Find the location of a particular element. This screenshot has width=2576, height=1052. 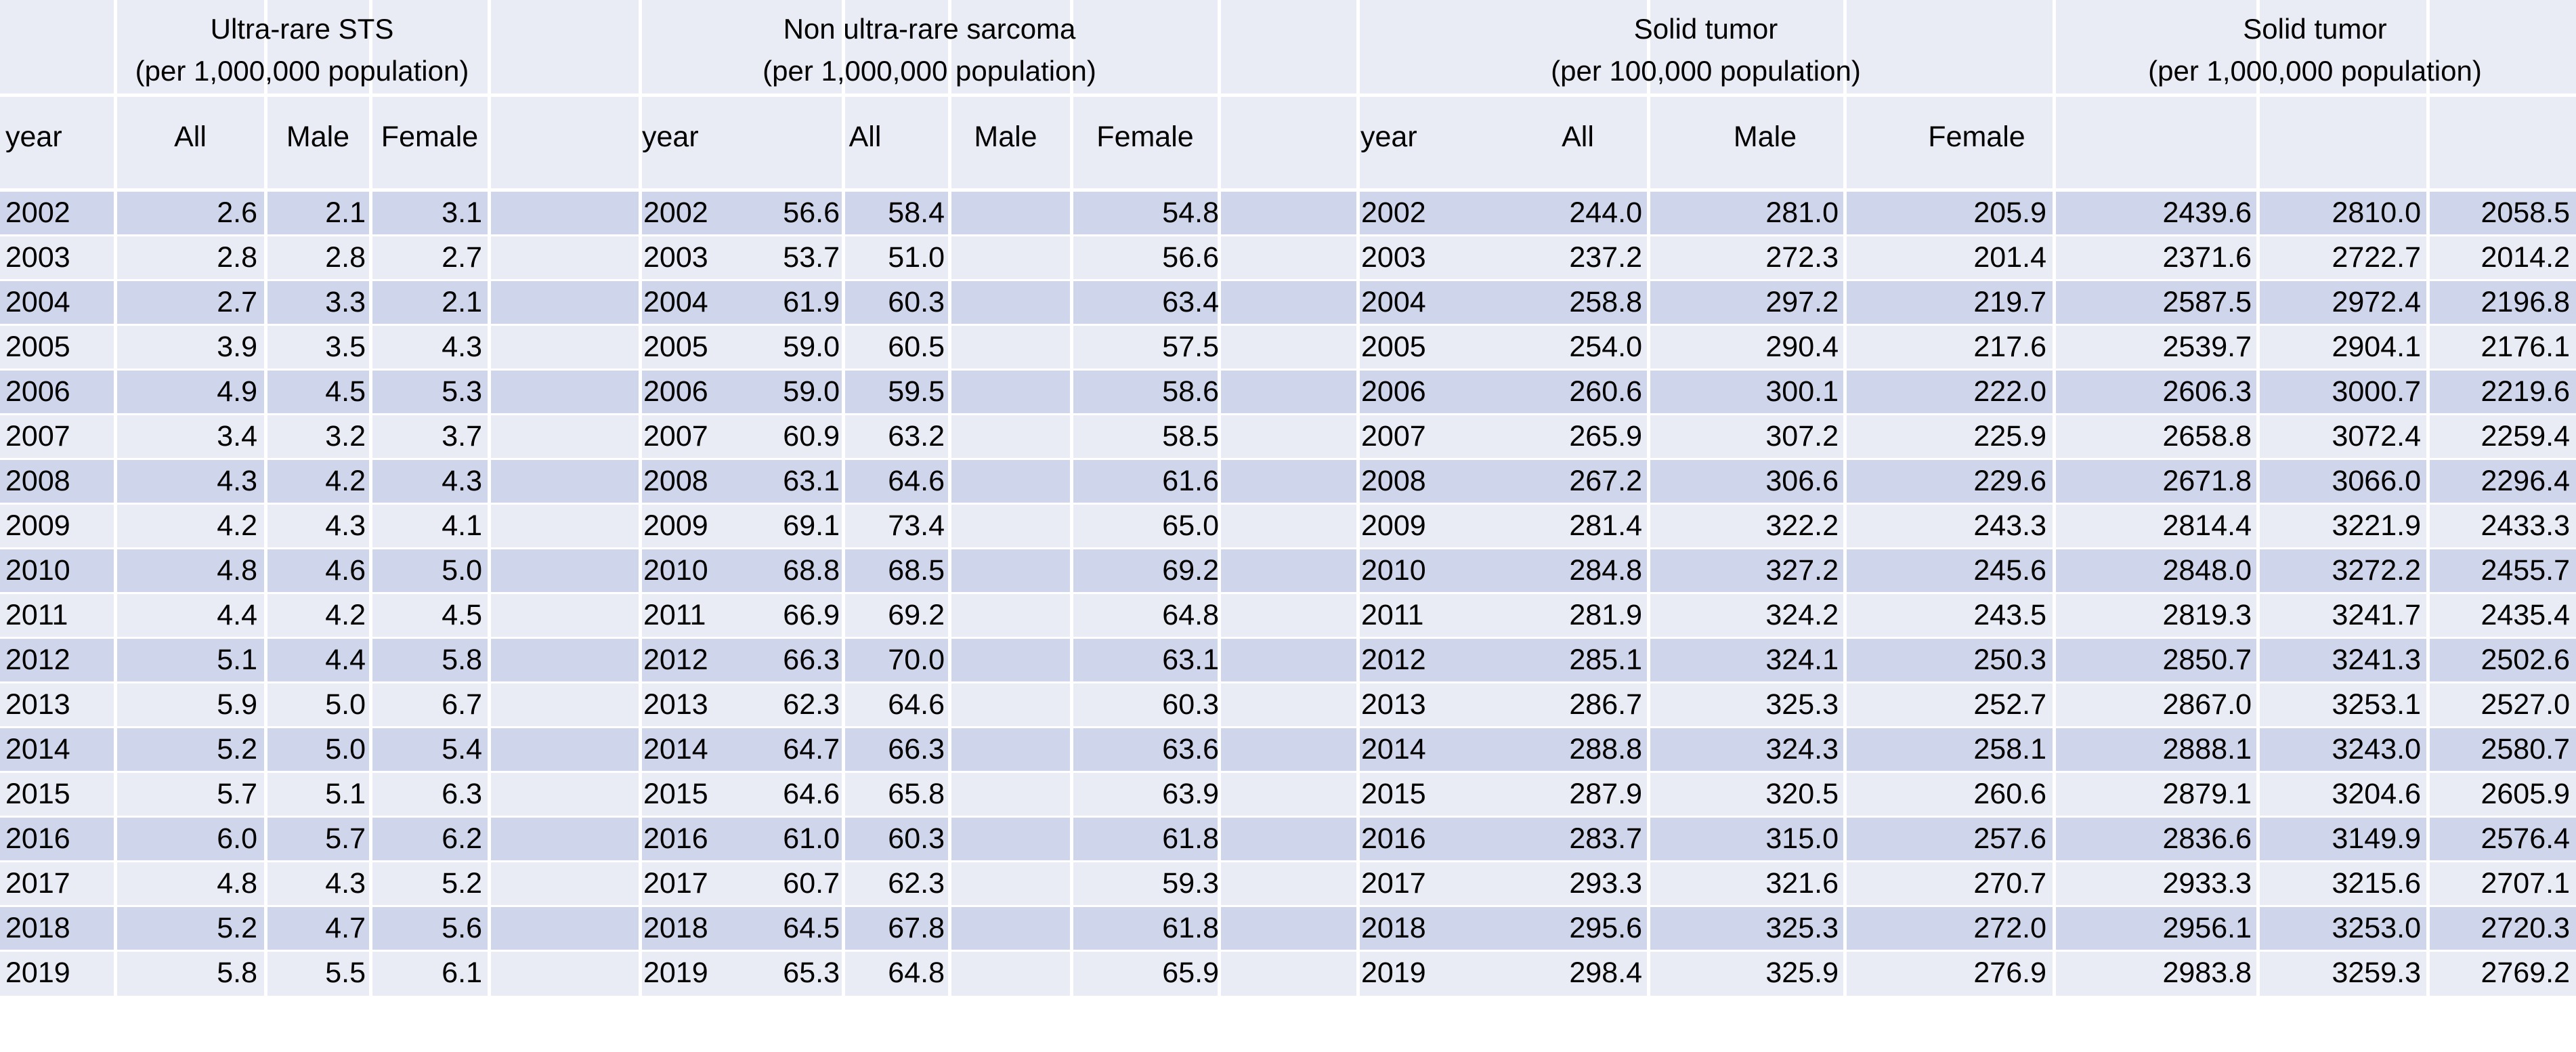

non-female-cell: 64.8 is located at coordinates (1190, 615).